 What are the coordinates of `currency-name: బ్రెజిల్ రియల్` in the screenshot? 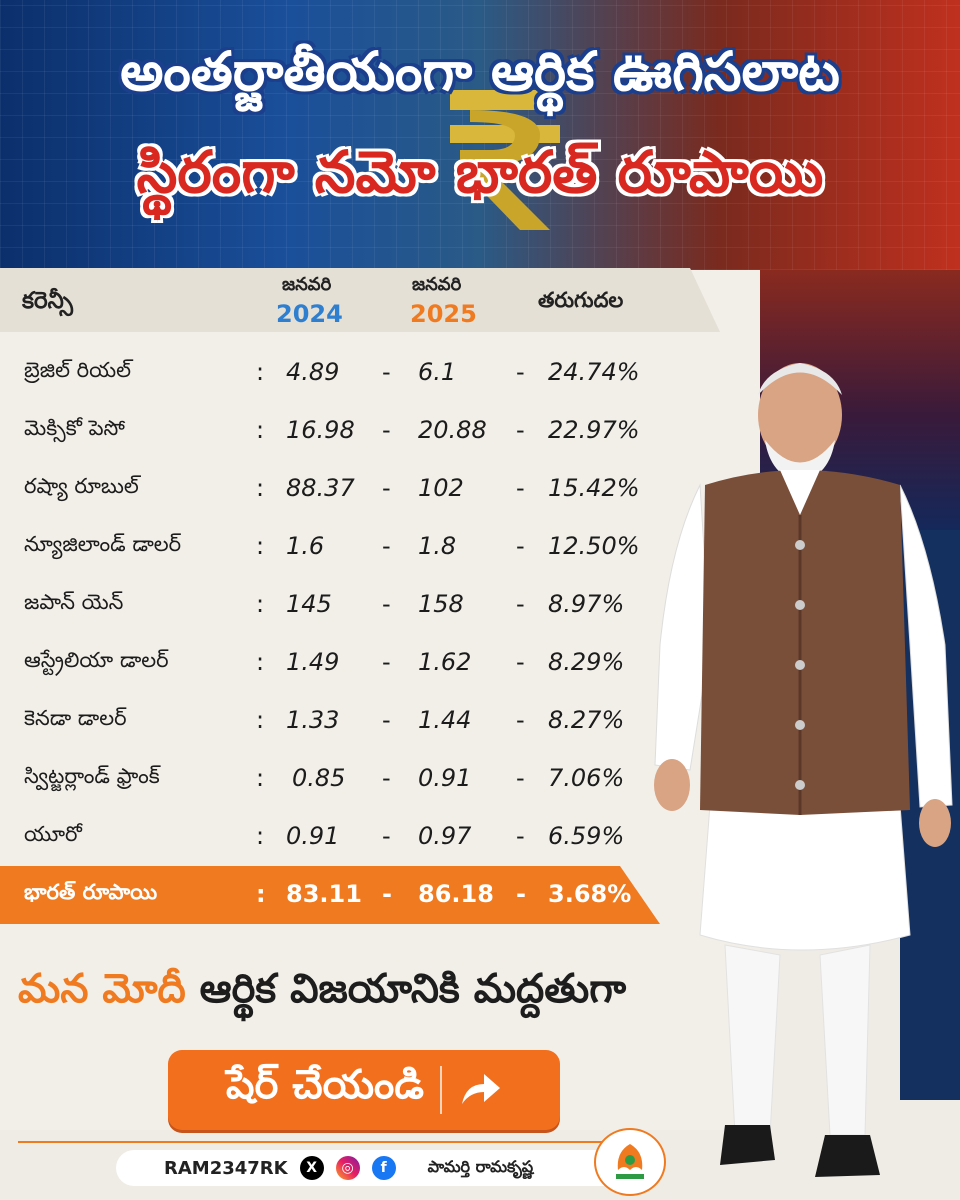 It's located at (78, 370).